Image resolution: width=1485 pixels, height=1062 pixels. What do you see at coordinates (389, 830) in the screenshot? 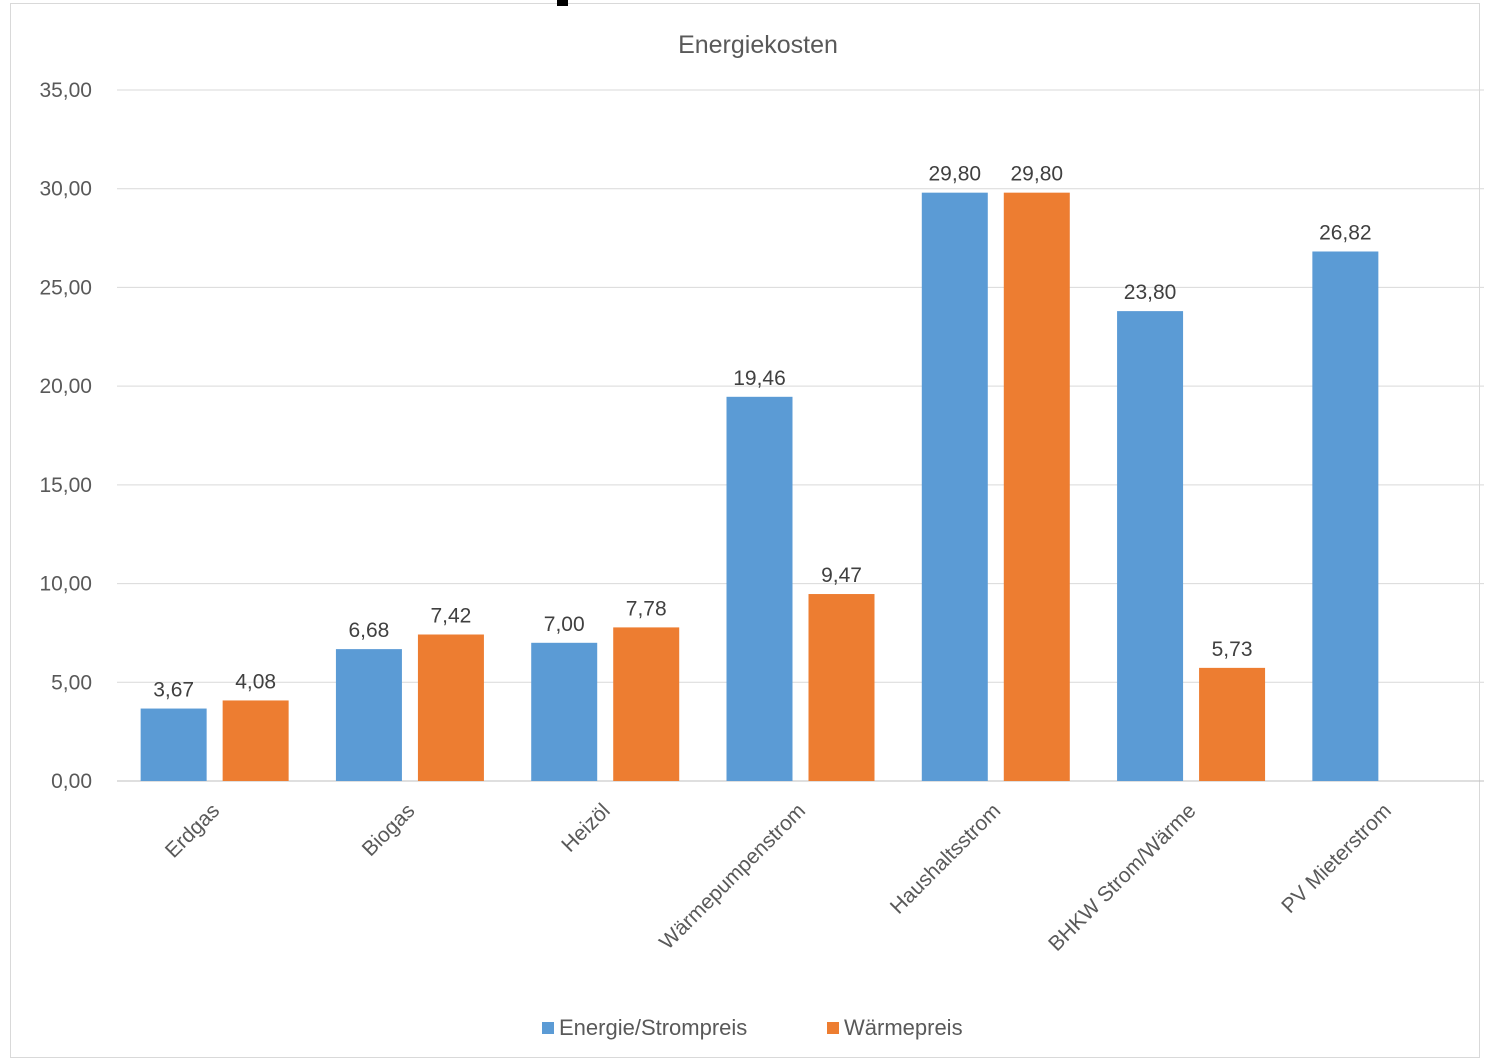
I see `x-tick-label: Biogas` at bounding box center [389, 830].